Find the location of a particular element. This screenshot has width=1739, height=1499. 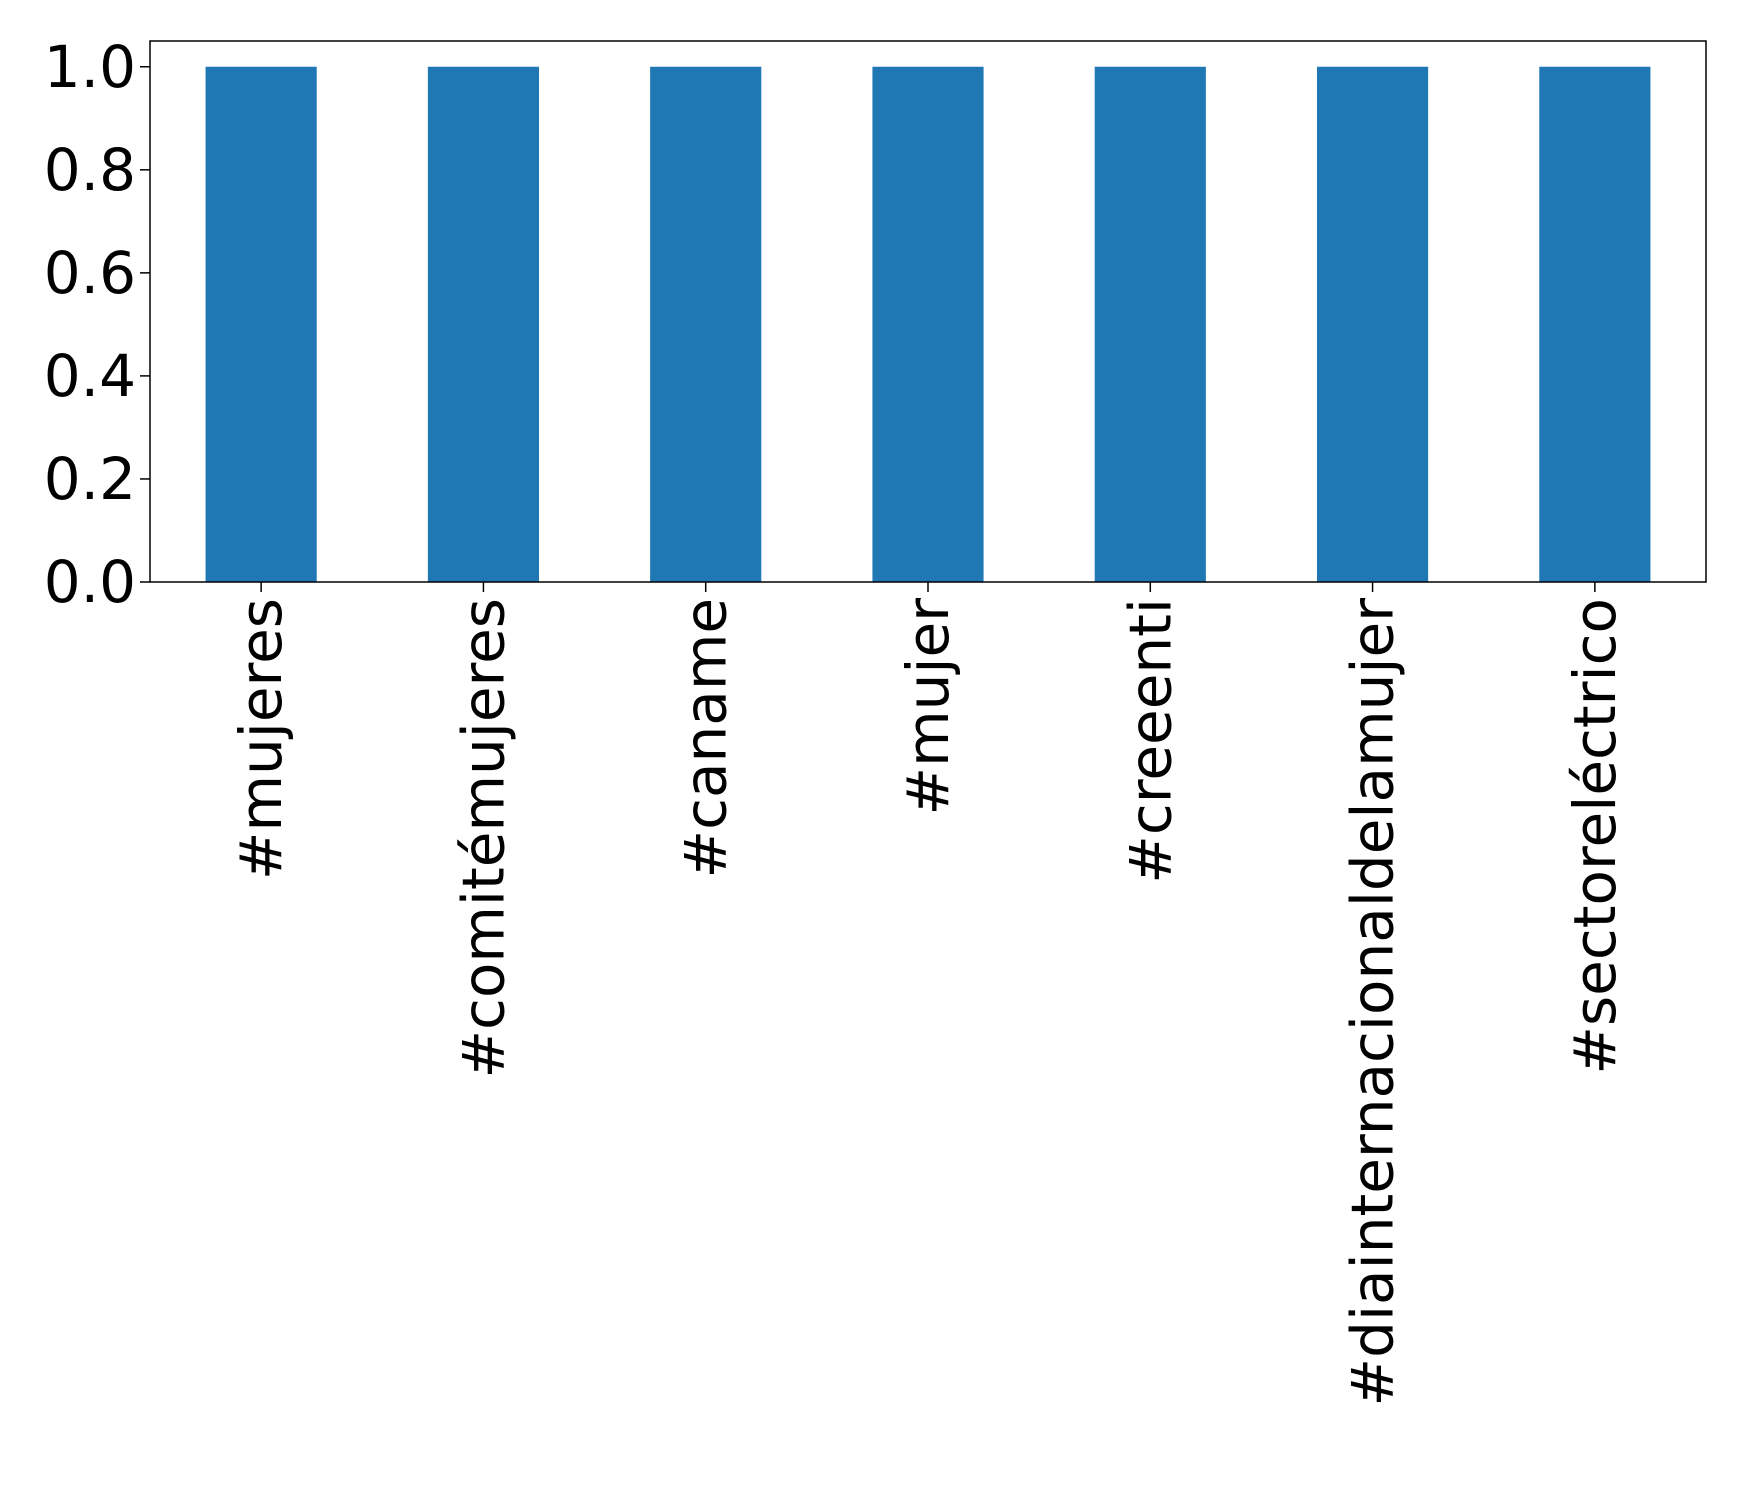

x-tick-label: #sectoreléctrico is located at coordinates (1595, 836).